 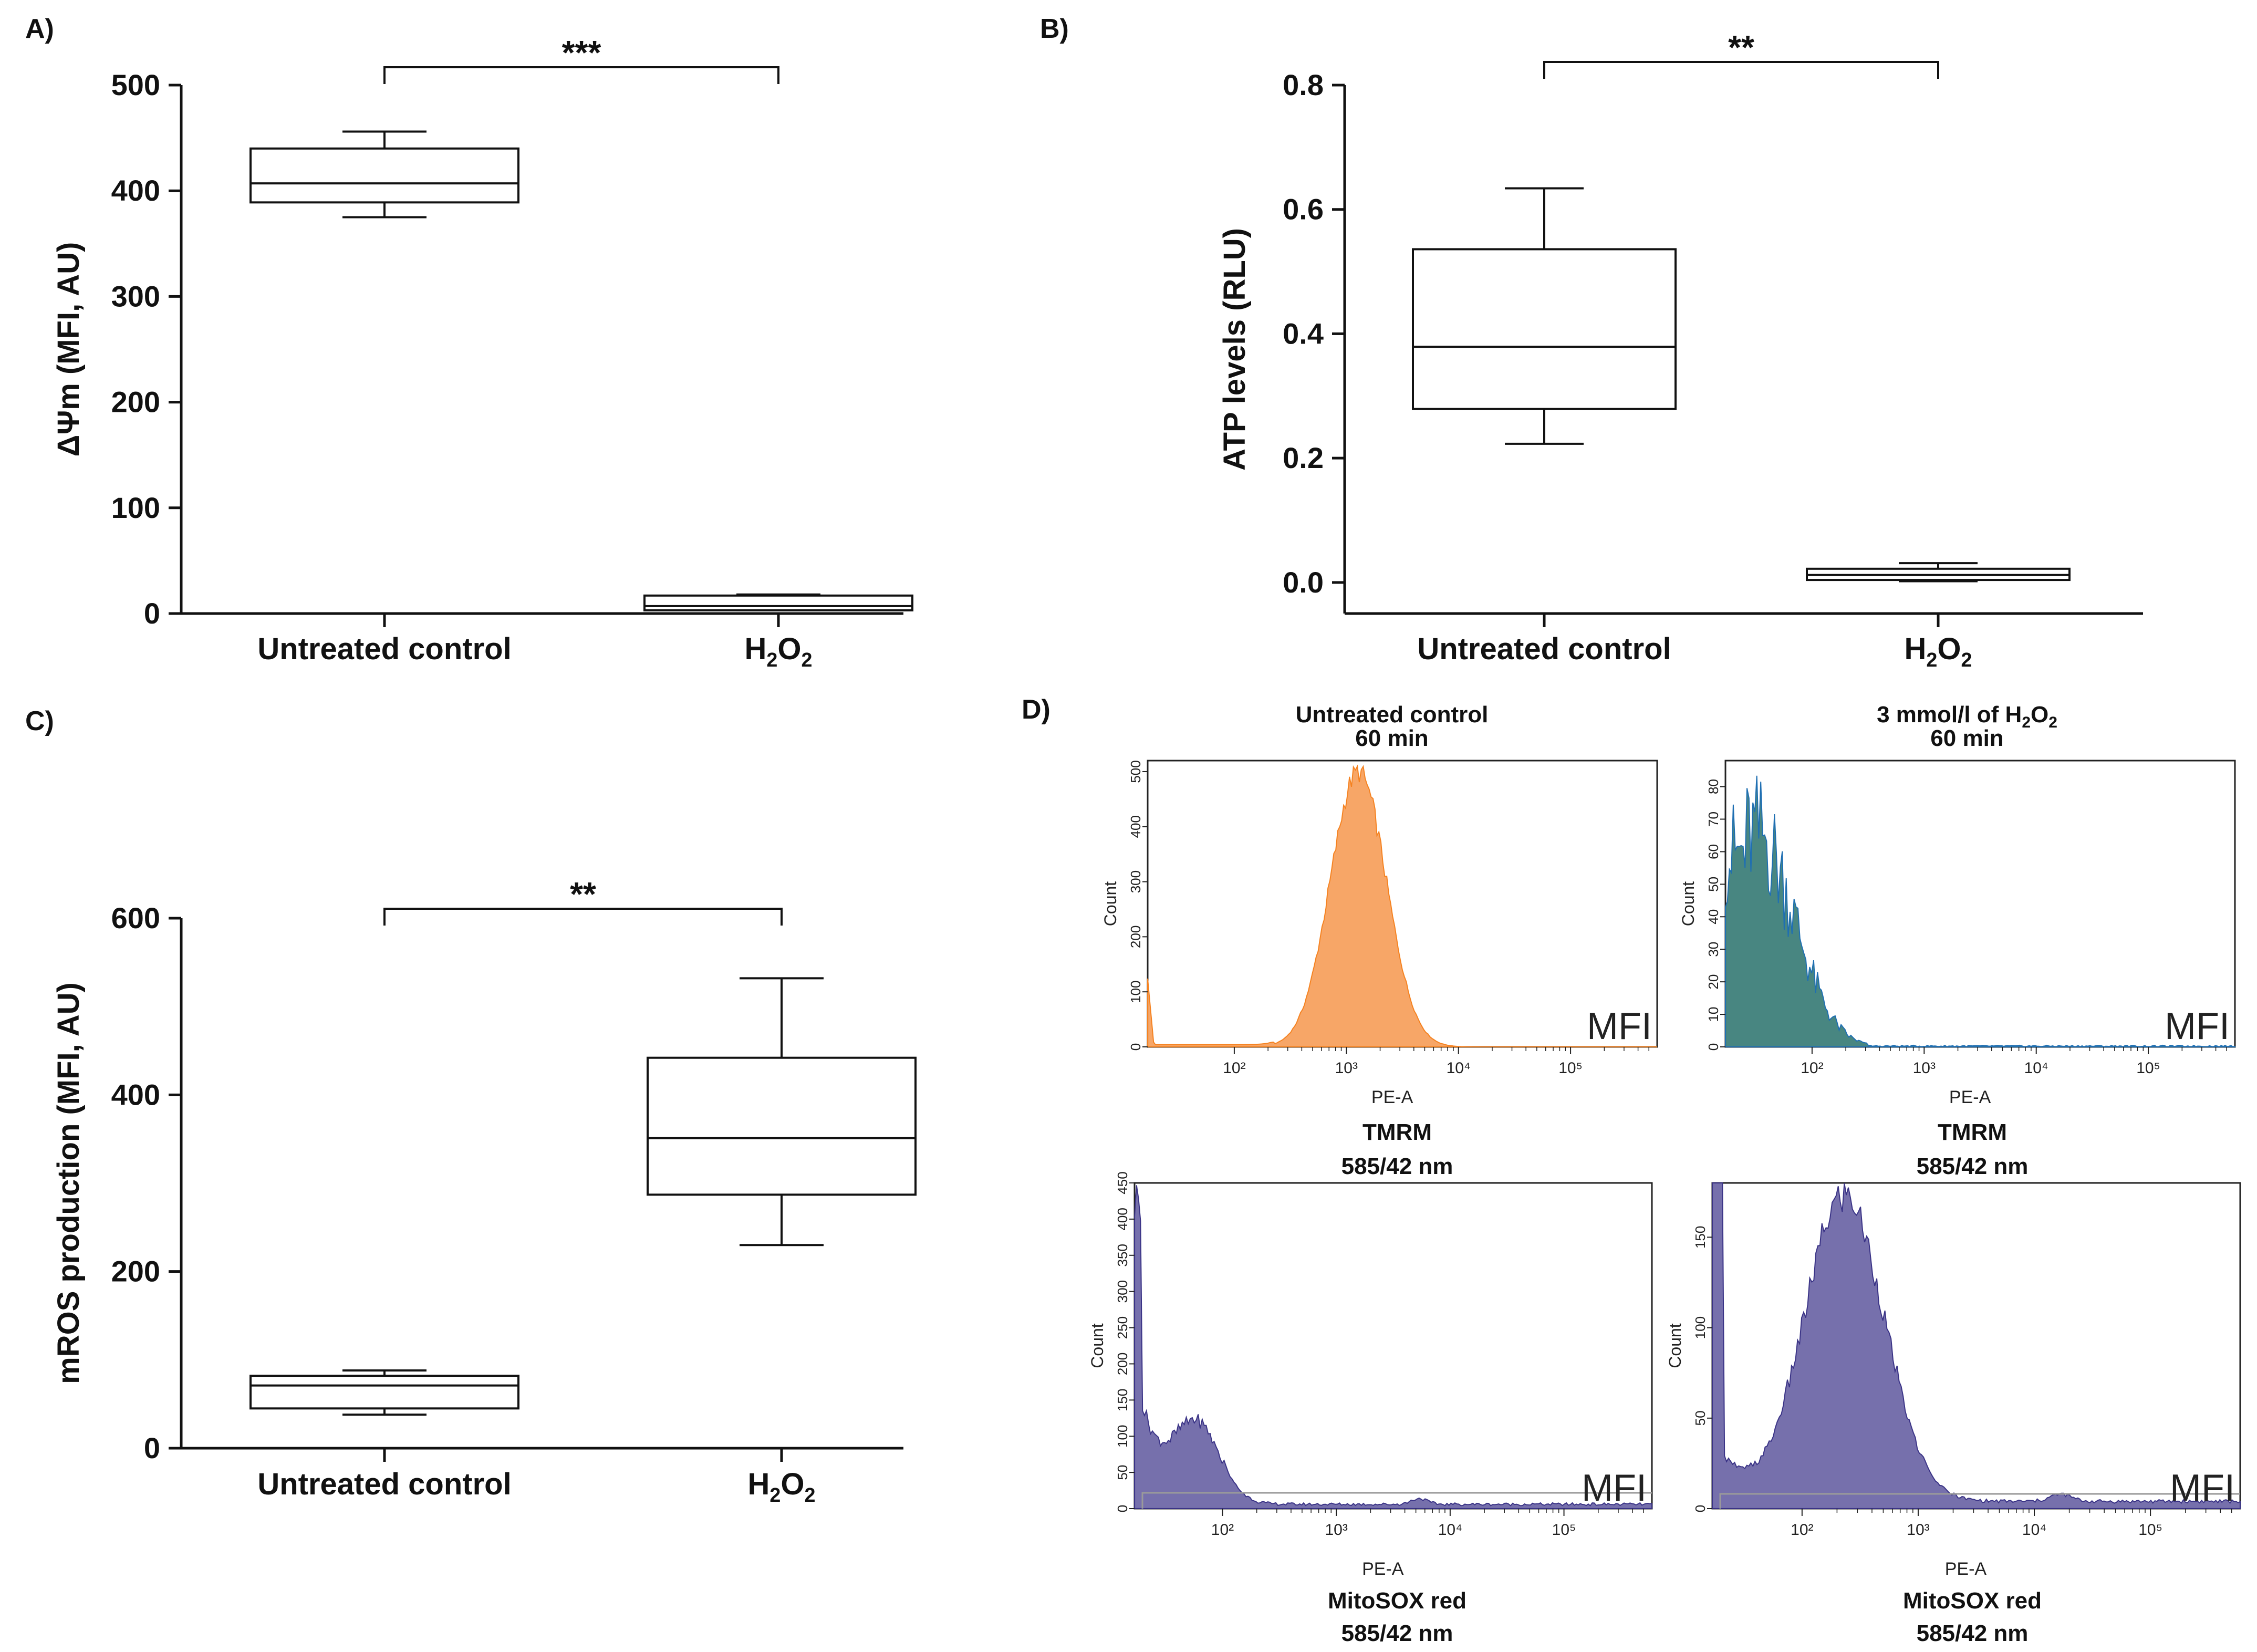 What do you see at coordinates (1713, 1014) in the screenshot?
I see `y-tick-label: 10` at bounding box center [1713, 1014].